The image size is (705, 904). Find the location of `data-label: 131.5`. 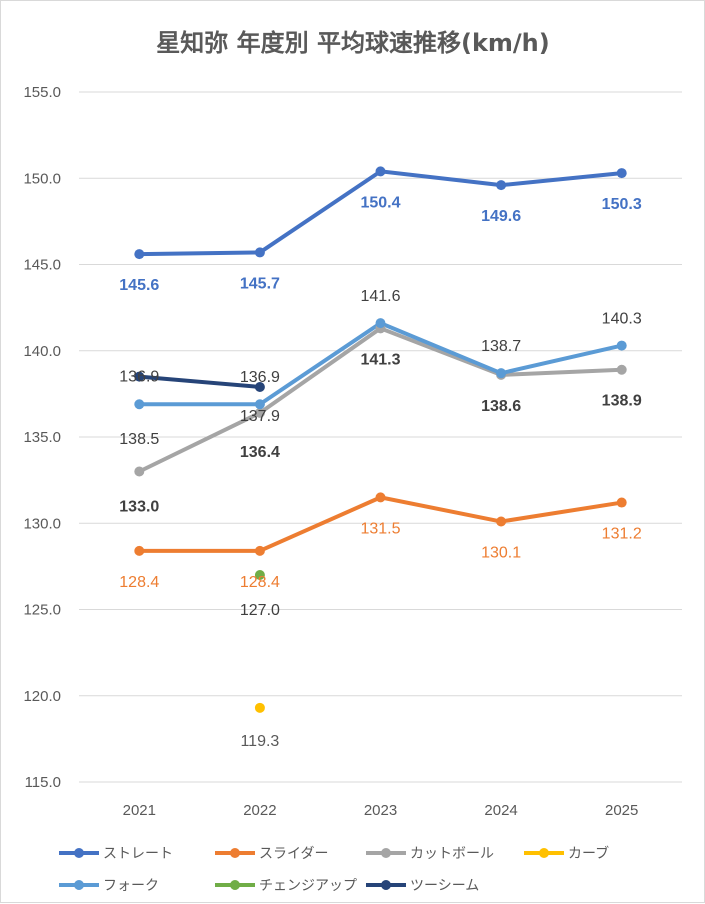

data-label: 131.5 is located at coordinates (380, 528).